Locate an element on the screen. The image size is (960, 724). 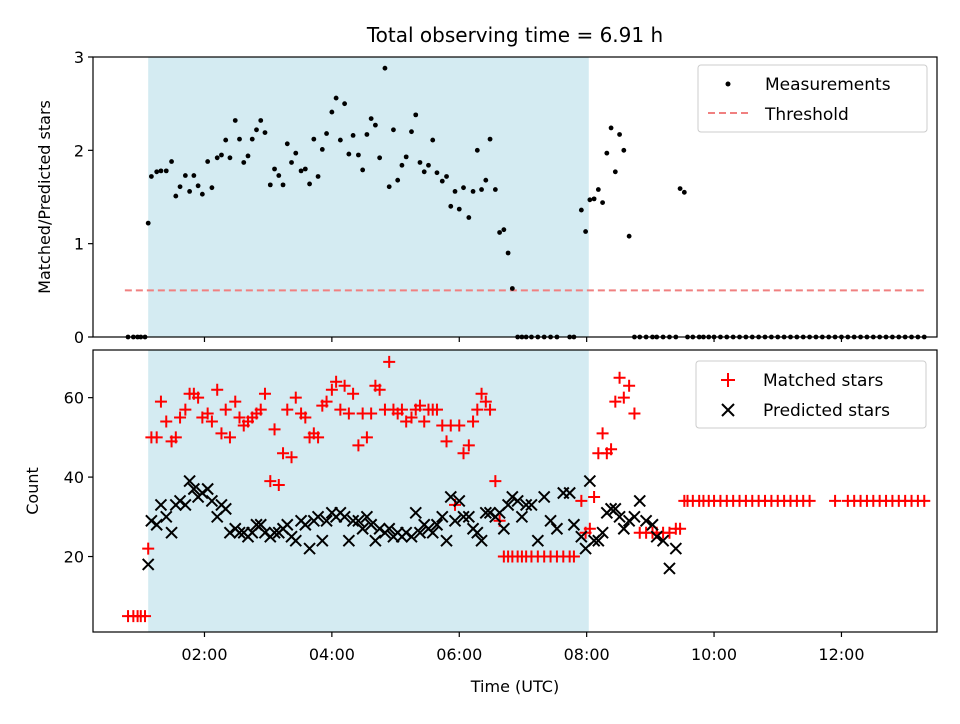
bottom-legend-box is located at coordinates (811, 394).